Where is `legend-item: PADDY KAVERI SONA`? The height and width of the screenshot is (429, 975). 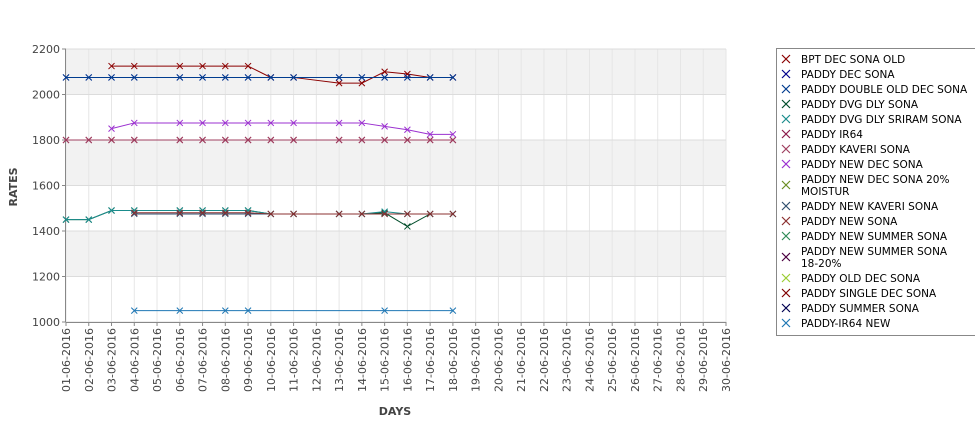
legend-item: PADDY KAVERI SONA is located at coordinates (846, 150).